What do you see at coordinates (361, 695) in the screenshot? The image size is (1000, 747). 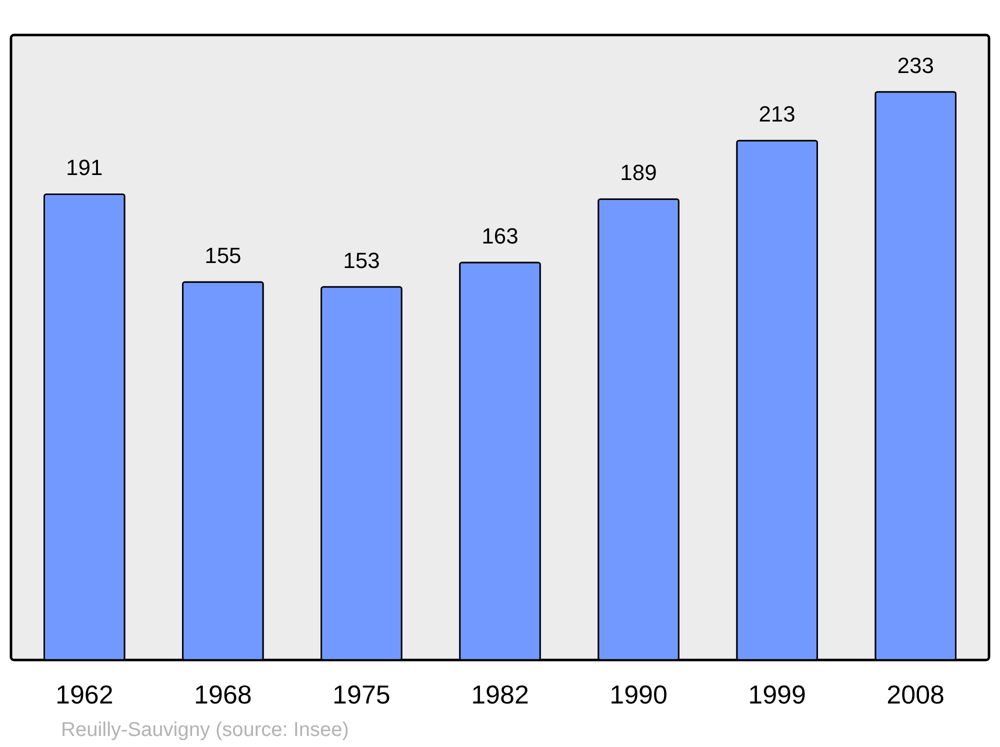 I see `x-tick-label: 1975` at bounding box center [361, 695].